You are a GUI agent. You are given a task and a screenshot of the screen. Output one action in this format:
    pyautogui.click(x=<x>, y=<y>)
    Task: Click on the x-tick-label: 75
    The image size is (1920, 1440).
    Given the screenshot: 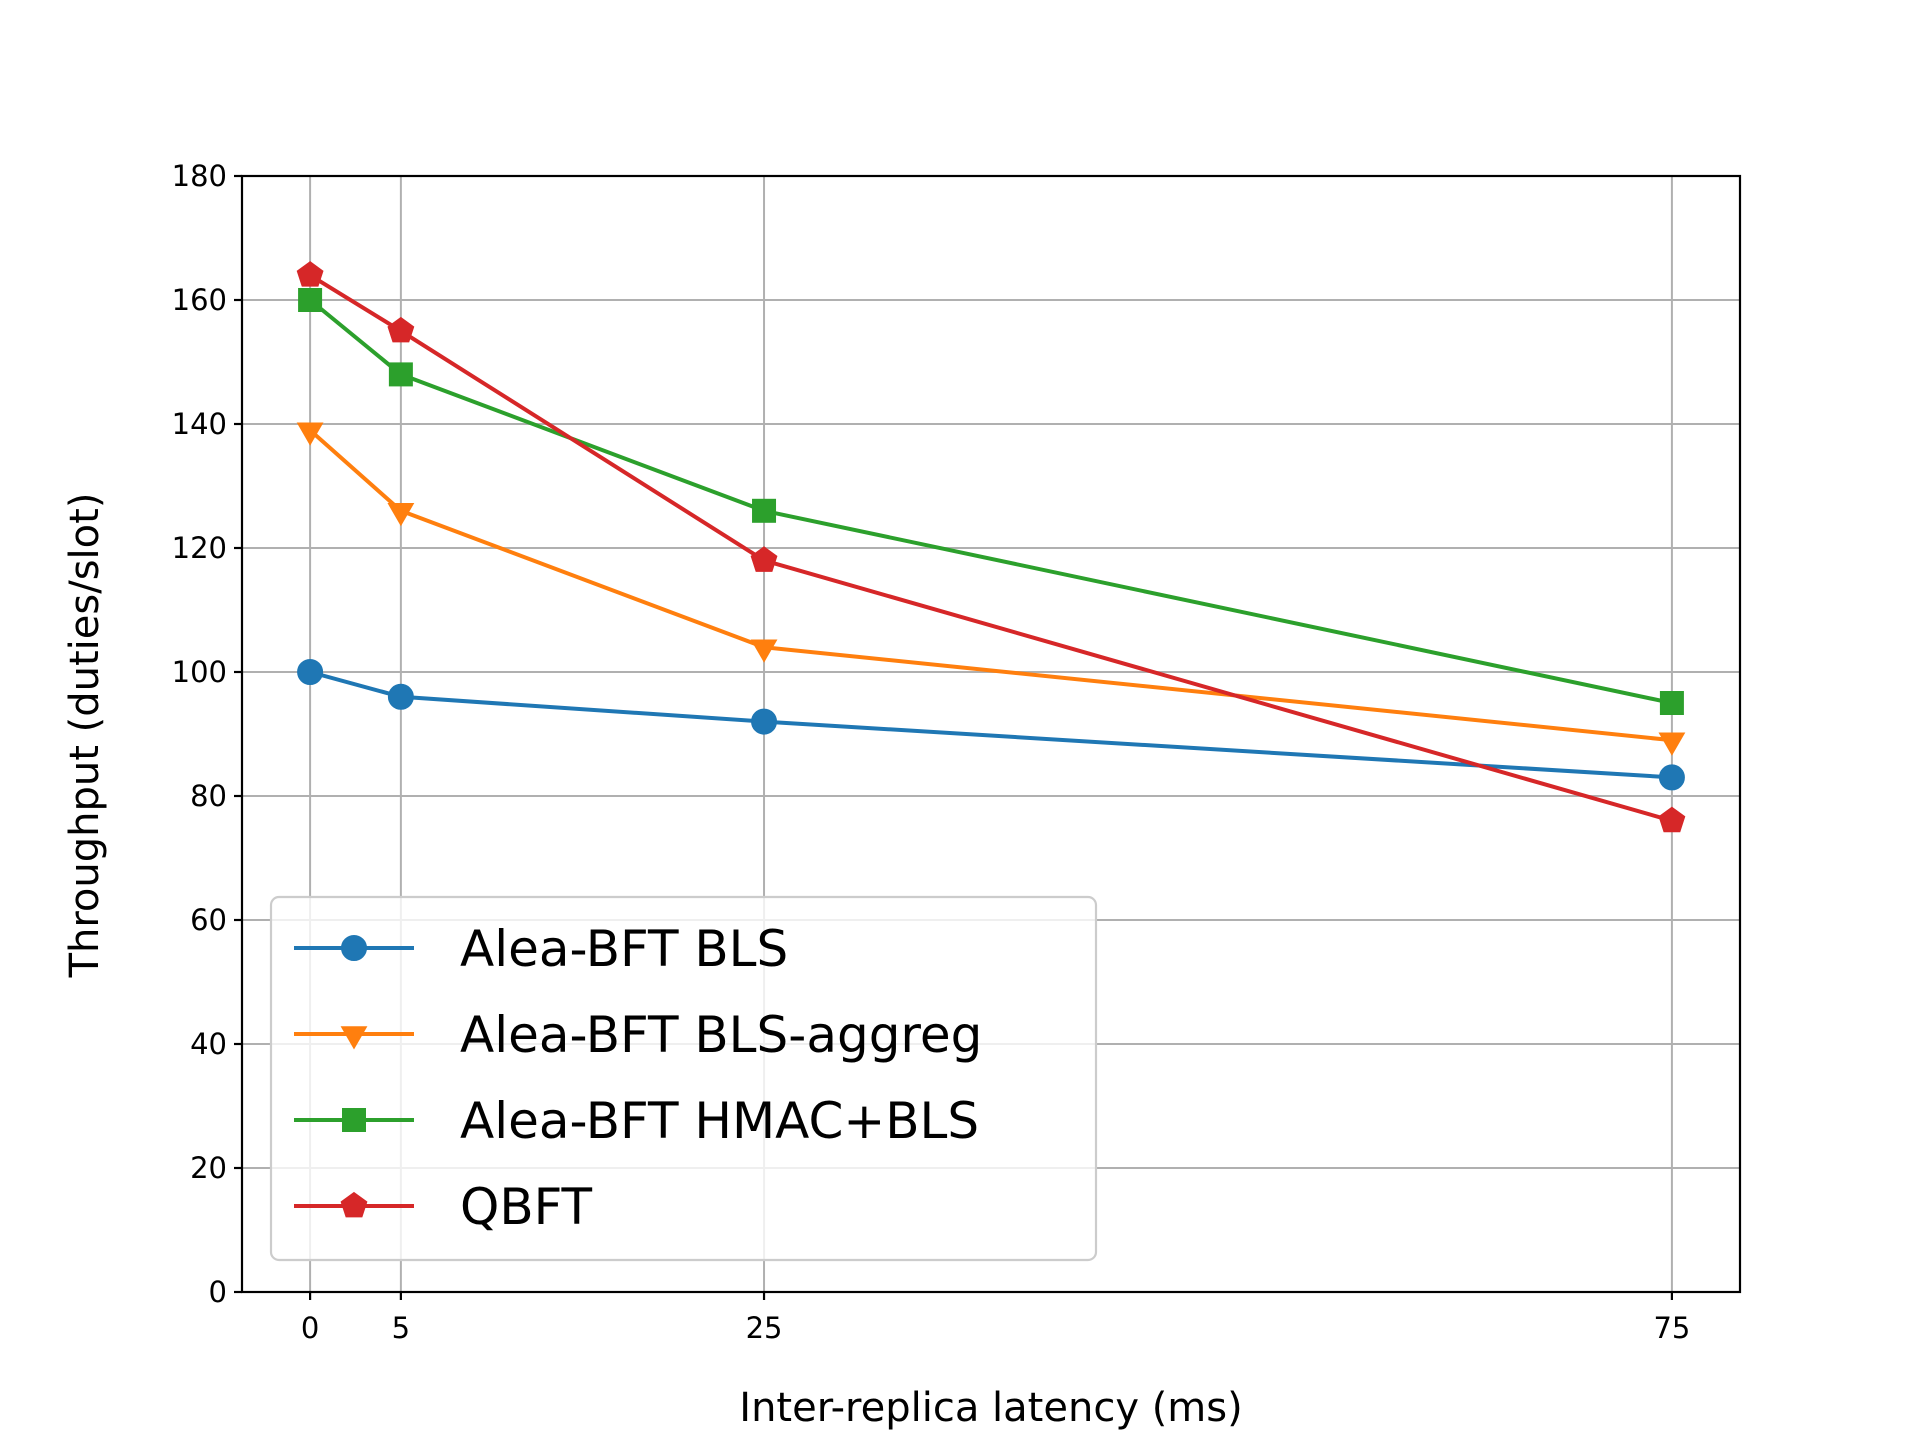 What is the action you would take?
    pyautogui.click(x=1671, y=1328)
    